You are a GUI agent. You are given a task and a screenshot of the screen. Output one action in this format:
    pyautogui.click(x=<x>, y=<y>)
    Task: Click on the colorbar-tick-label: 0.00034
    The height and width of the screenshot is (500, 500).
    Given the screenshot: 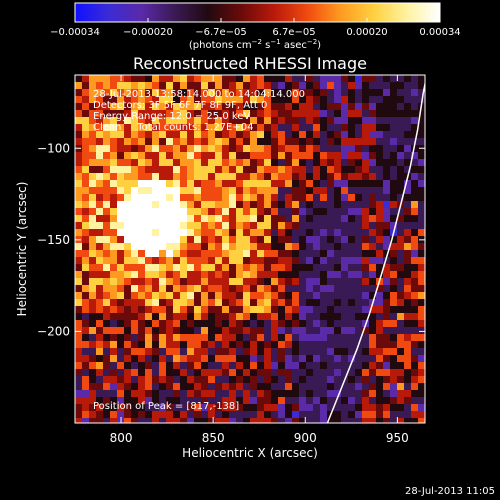 What is the action you would take?
    pyautogui.click(x=439, y=32)
    